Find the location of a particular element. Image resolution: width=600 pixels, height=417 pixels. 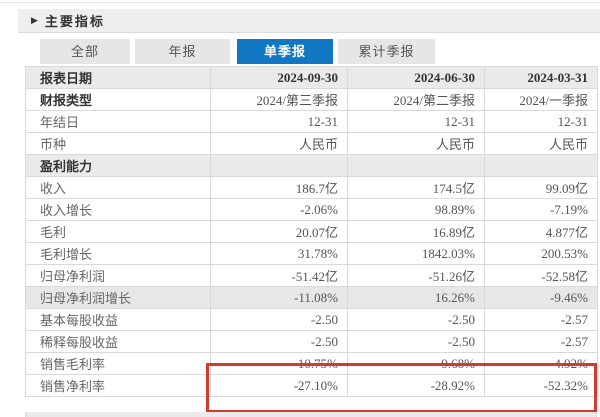

table-row: 基本每股收益 -2.50 -2.50 -2.57 is located at coordinates (311, 319).